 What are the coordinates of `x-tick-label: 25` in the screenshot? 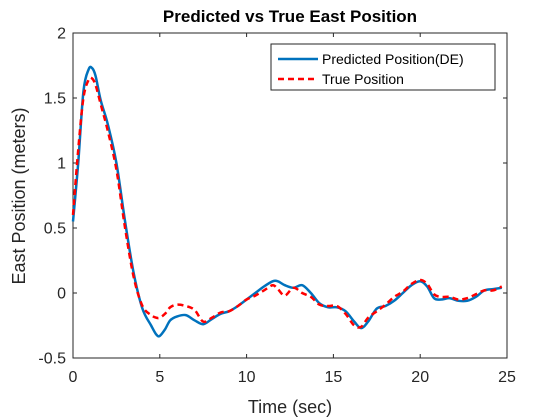 It's located at (507, 377).